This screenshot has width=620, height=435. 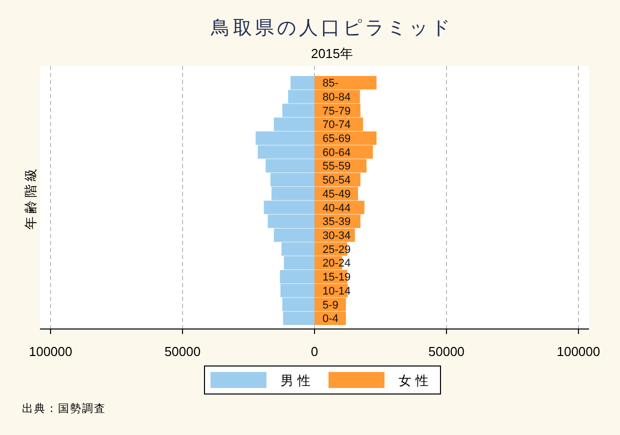 I want to click on y-tick-label: 80-84, so click(x=336, y=97).